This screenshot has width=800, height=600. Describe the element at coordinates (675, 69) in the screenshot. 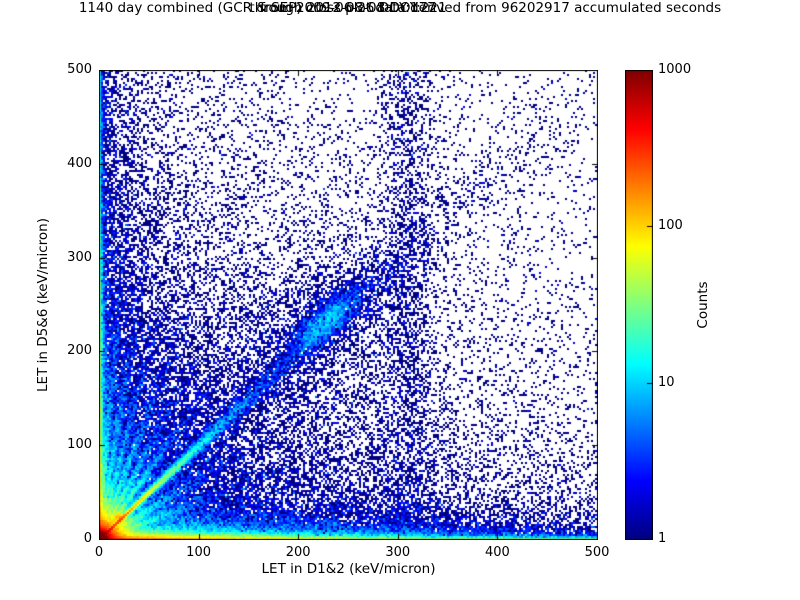

I see `colorbar-tick-label: 1000` at that location.